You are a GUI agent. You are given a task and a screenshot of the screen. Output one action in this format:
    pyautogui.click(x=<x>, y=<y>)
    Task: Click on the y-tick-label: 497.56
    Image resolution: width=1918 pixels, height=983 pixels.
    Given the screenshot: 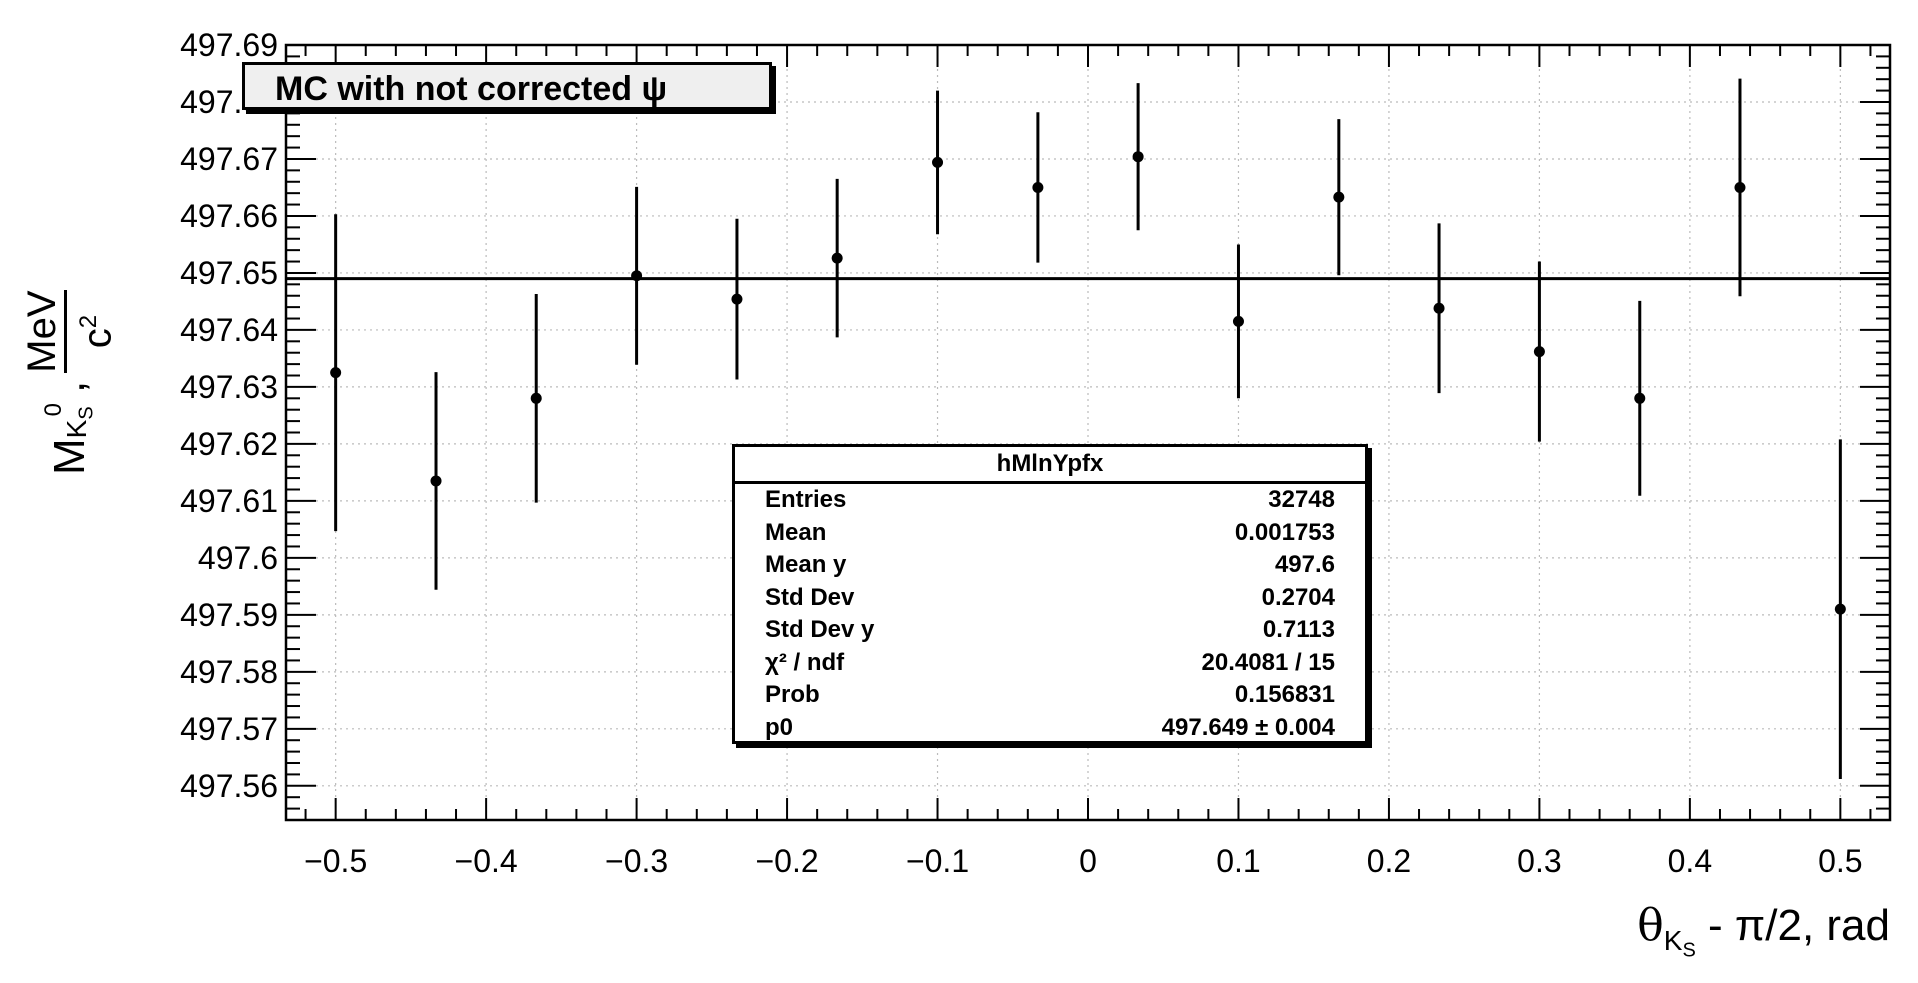 What is the action you would take?
    pyautogui.click(x=229, y=786)
    